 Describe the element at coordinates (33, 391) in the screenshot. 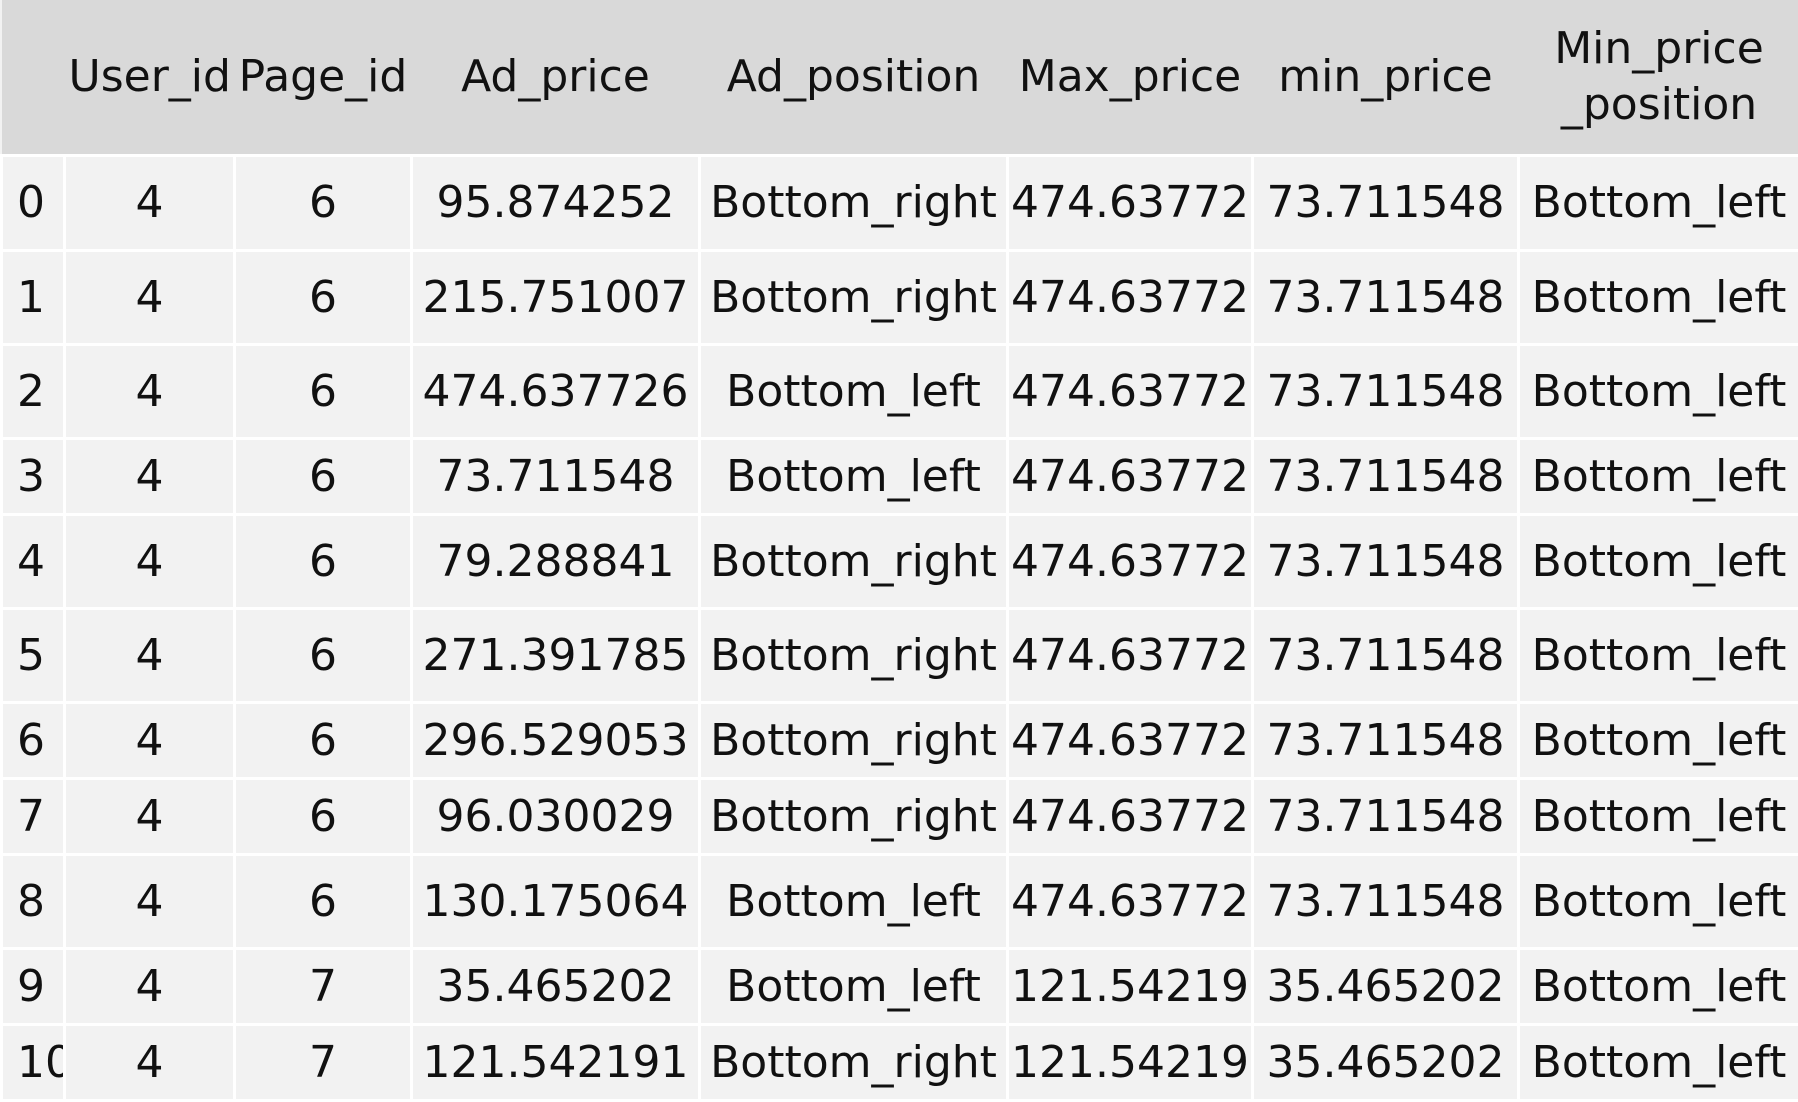

I see `row-index: 2` at that location.